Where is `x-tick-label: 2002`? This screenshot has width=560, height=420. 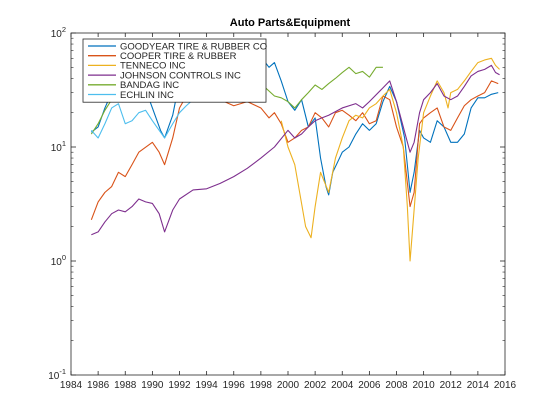 x-tick-label: 2002 is located at coordinates (315, 385).